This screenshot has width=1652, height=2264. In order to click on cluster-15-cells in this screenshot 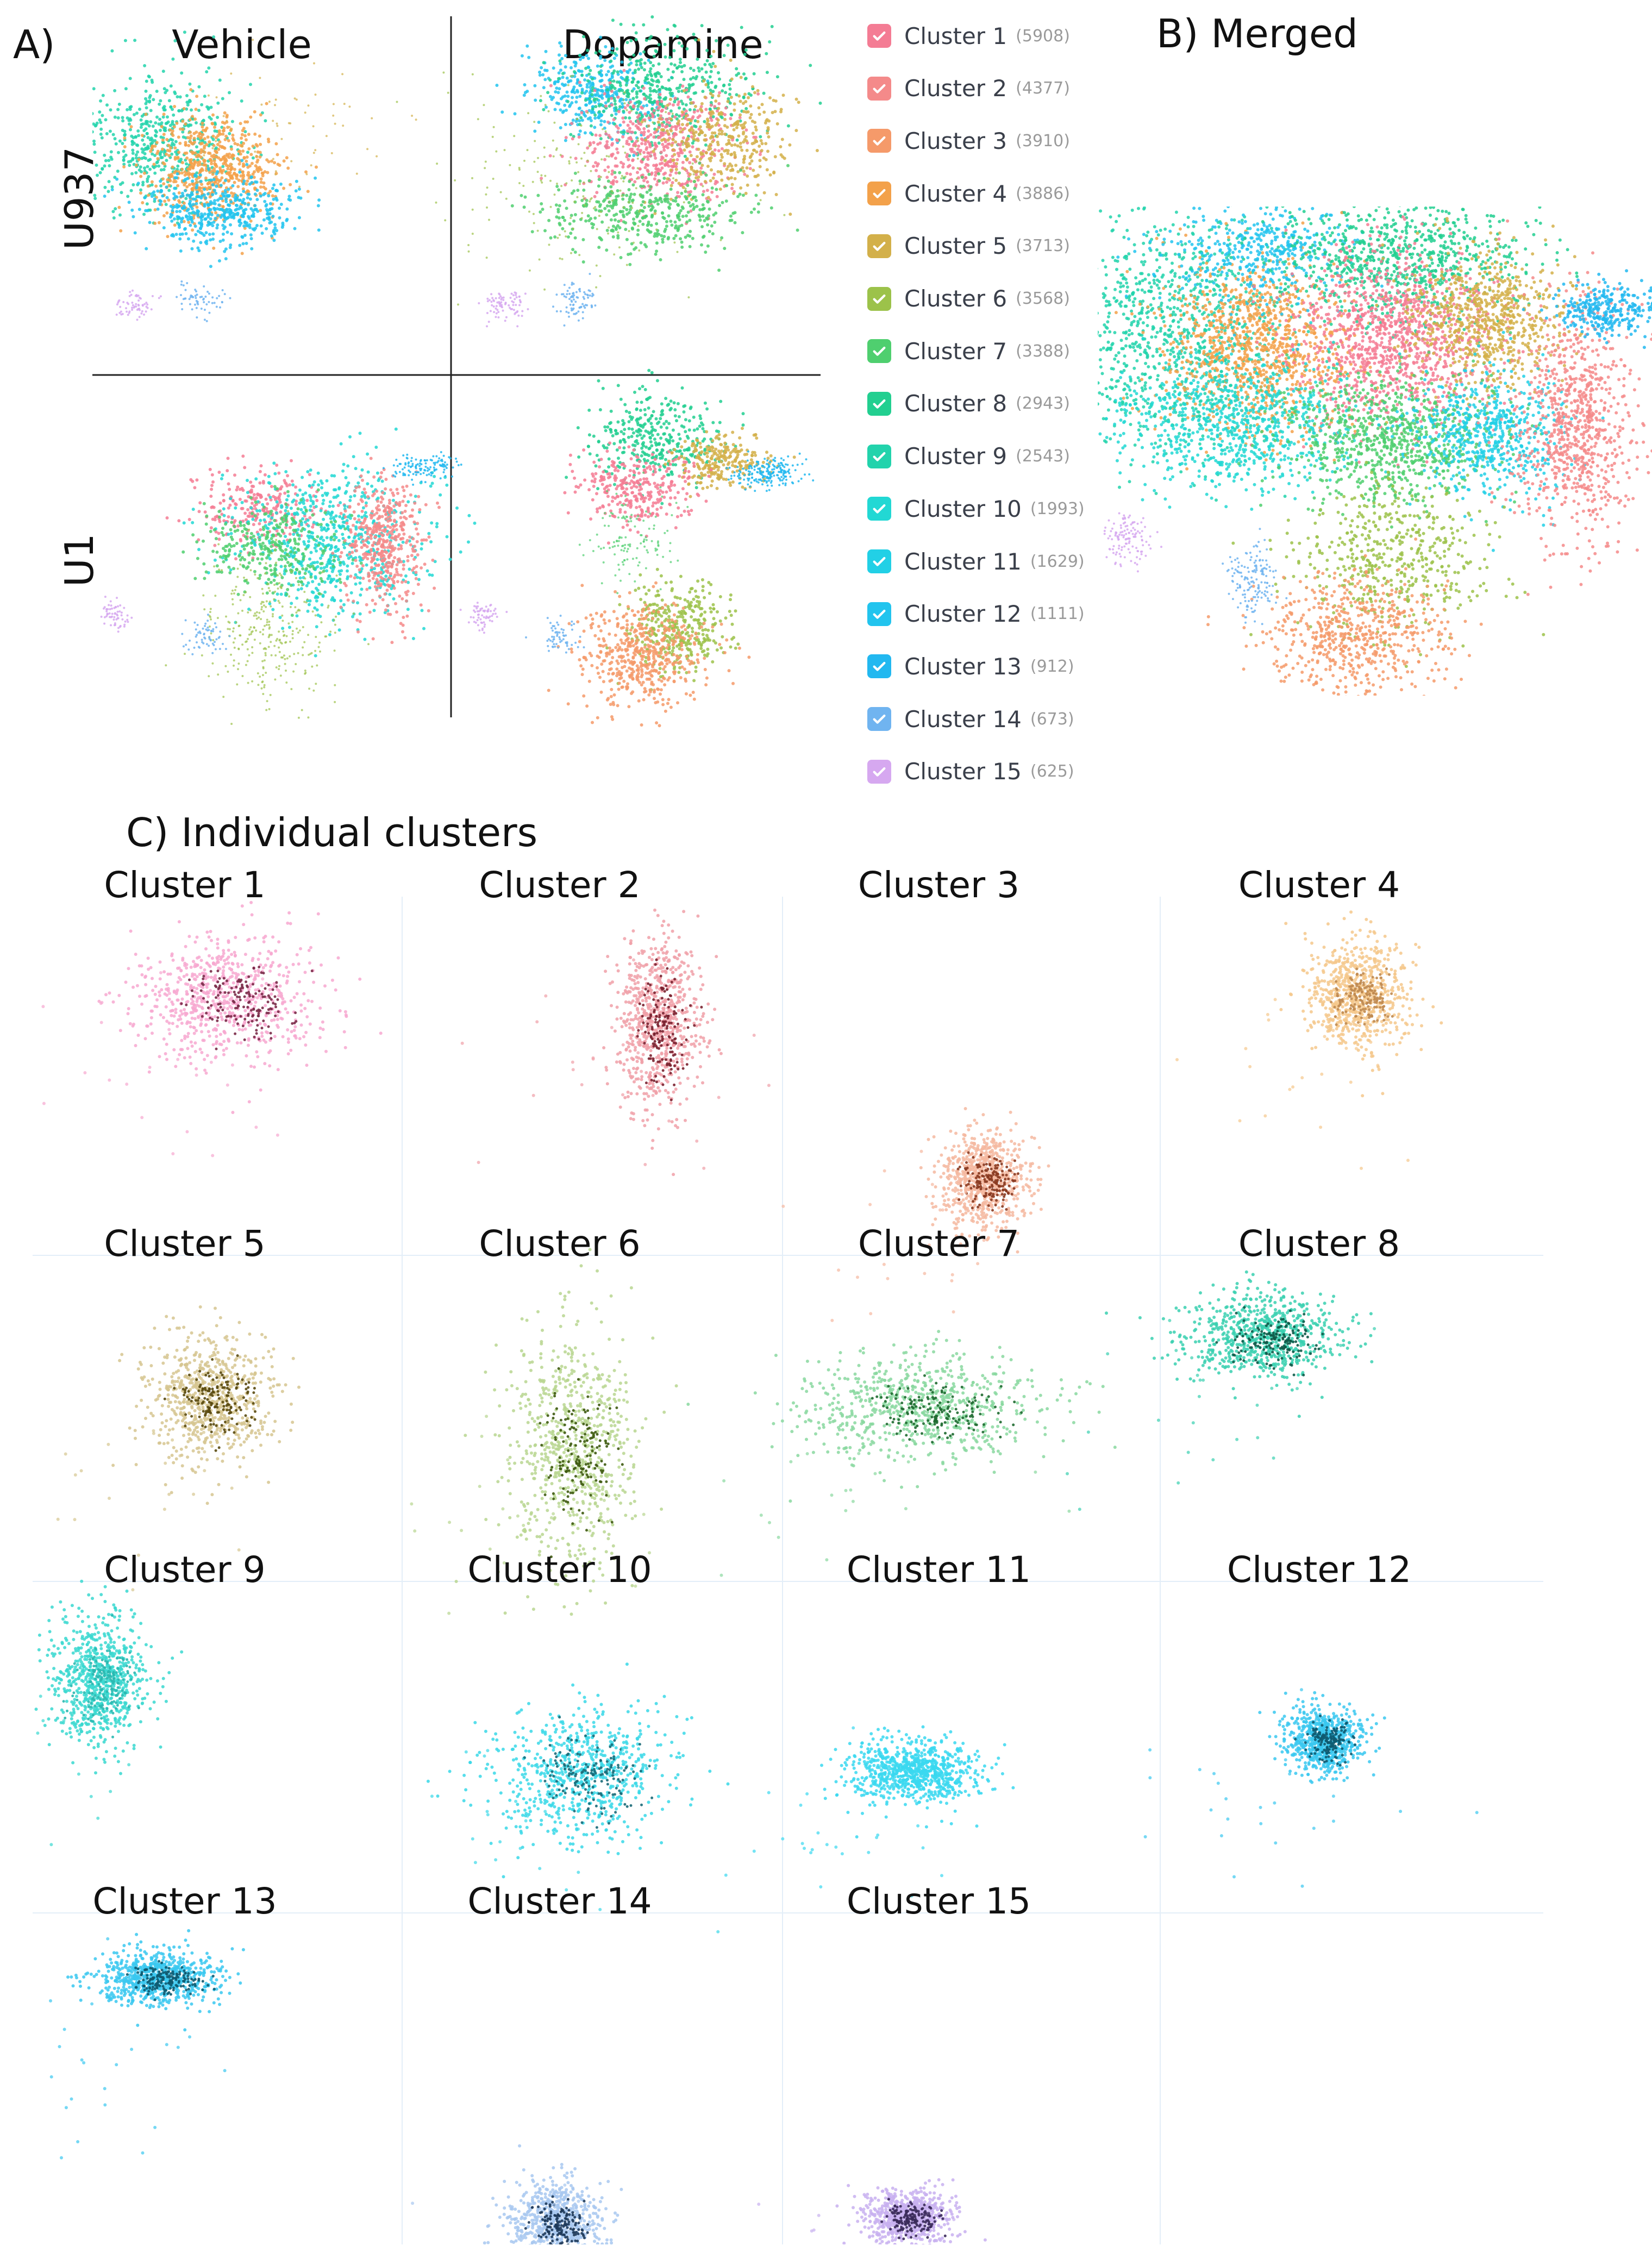, I will do `click(911, 2211)`.